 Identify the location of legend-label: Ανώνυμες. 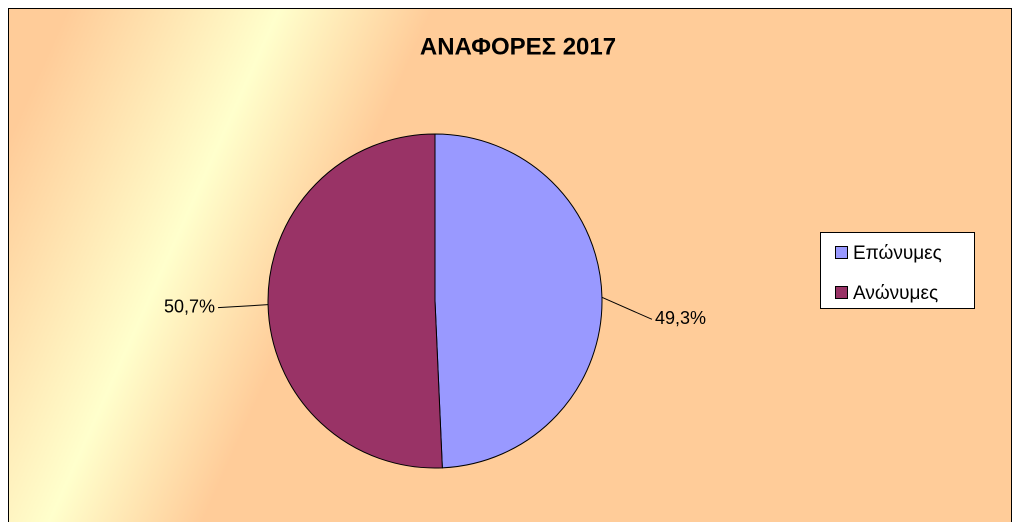
(895, 293).